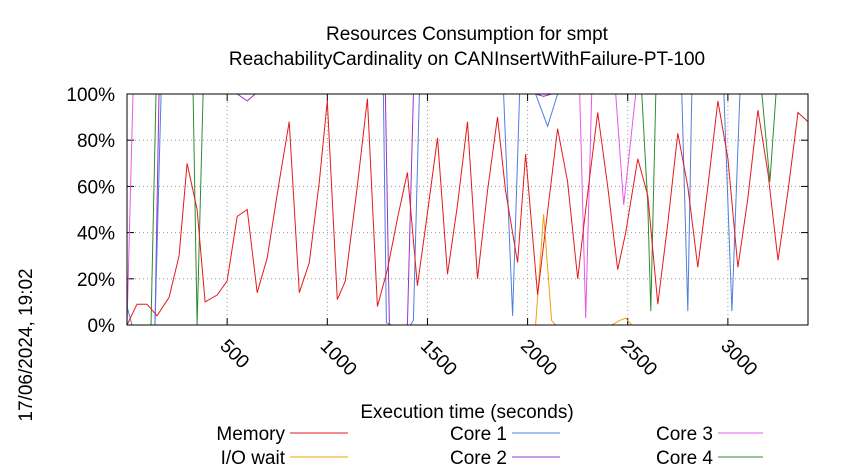 The image size is (850, 475). Describe the element at coordinates (478, 458) in the screenshot. I see `legend-label-core-2: Core 2` at that location.